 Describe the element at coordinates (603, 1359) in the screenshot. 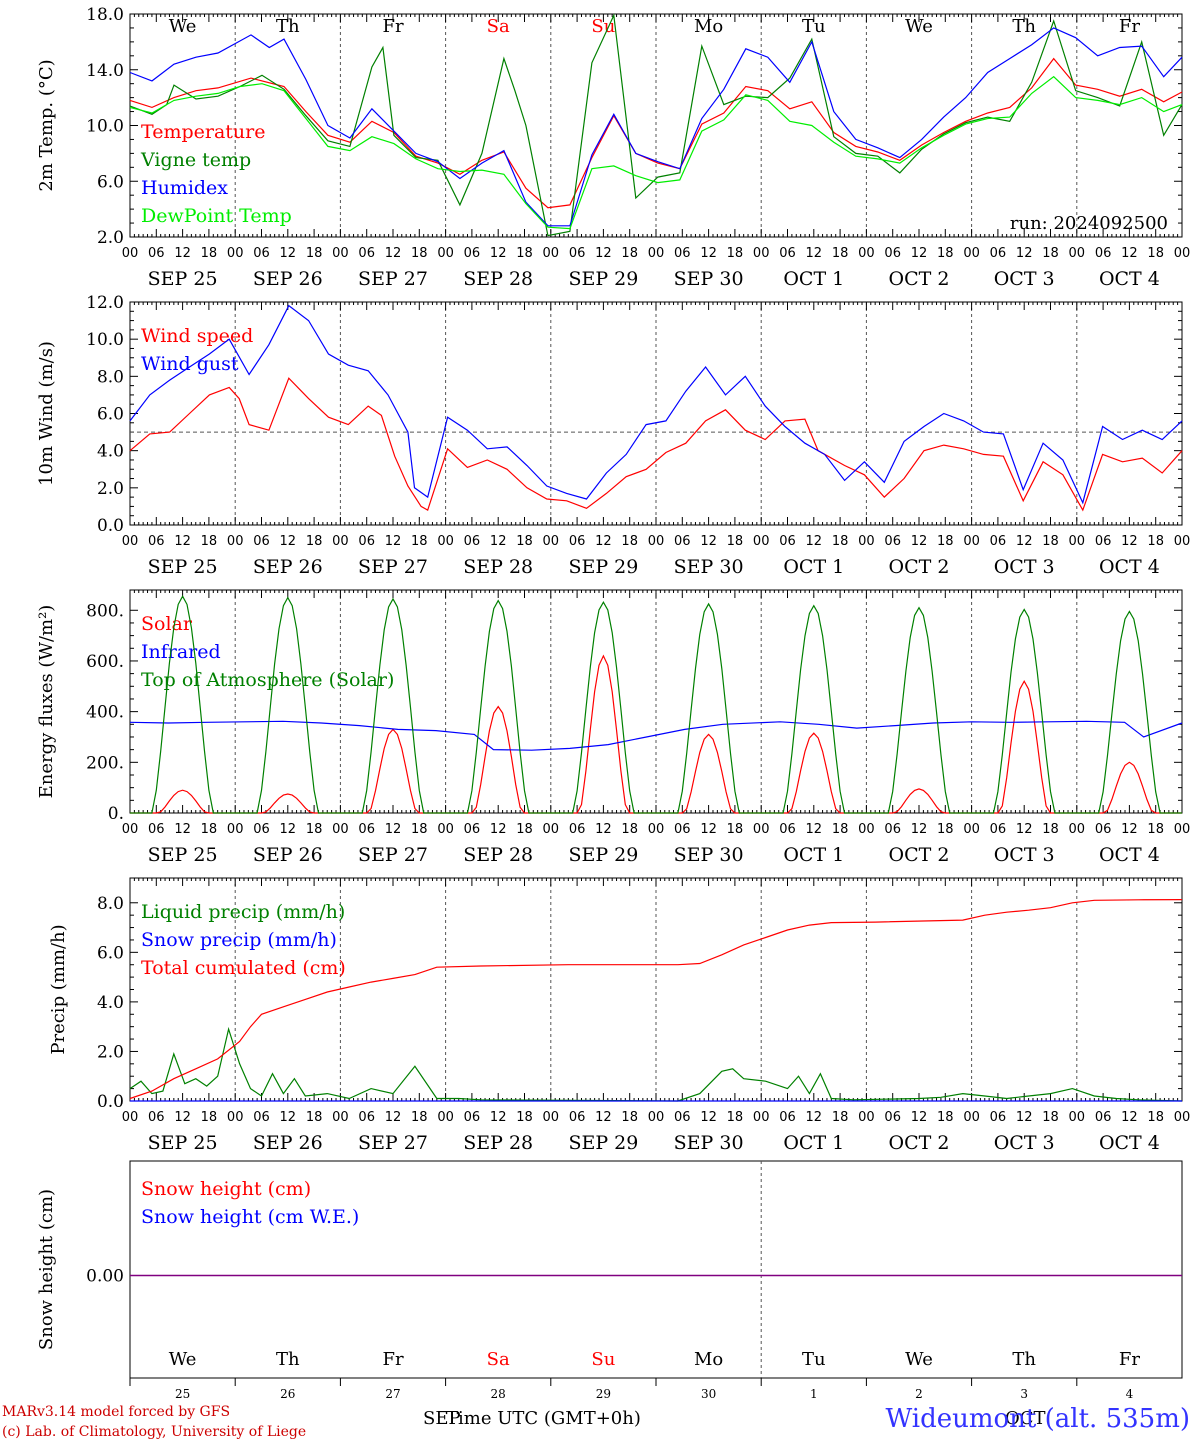

I see `weekday-label: Su` at that location.